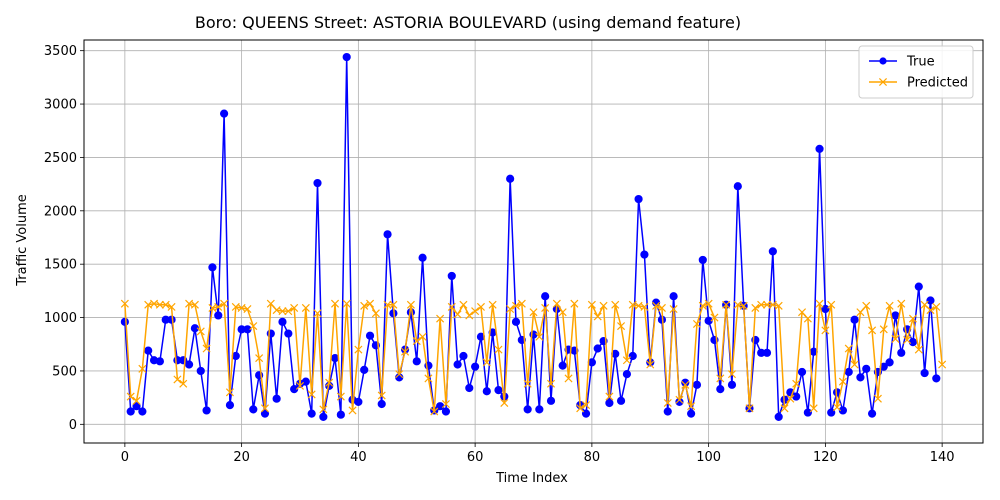 The image size is (1000, 500). I want to click on y-tick-label: 2000, so click(60, 211).